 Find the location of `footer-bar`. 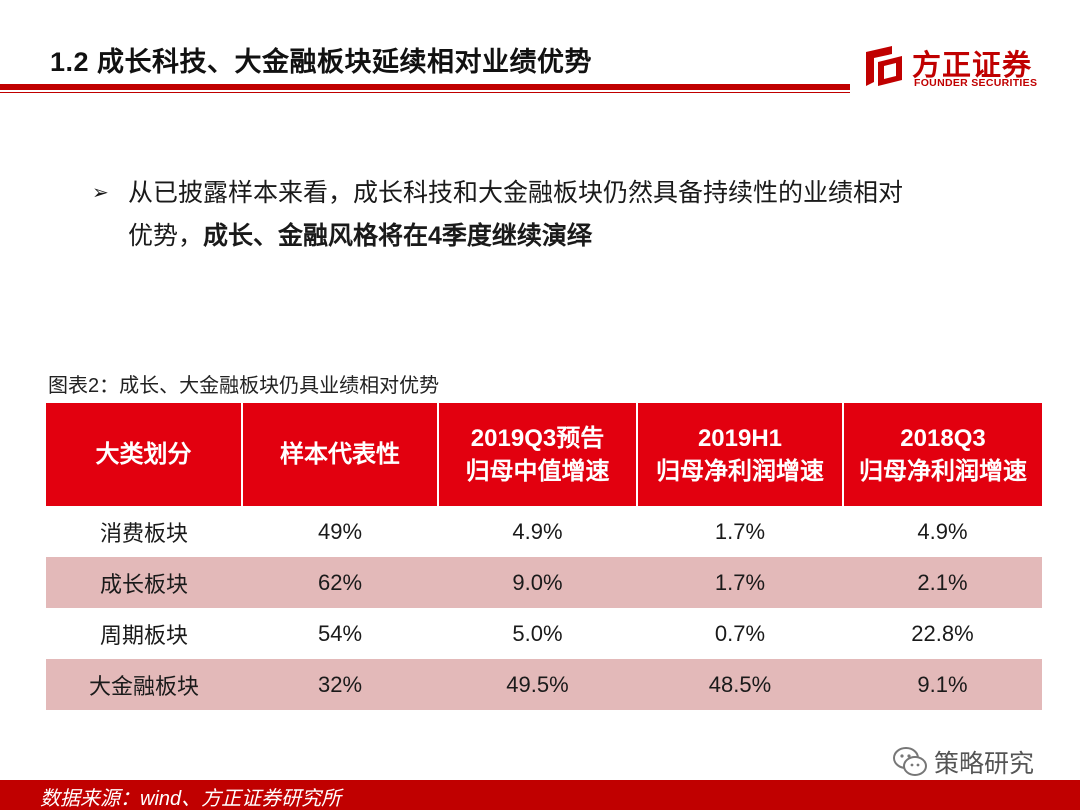

footer-bar is located at coordinates (540, 795).